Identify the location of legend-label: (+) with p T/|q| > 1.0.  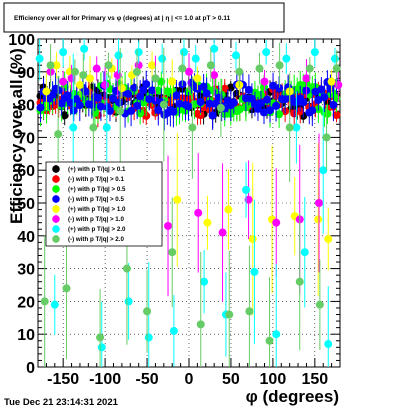
(97, 209).